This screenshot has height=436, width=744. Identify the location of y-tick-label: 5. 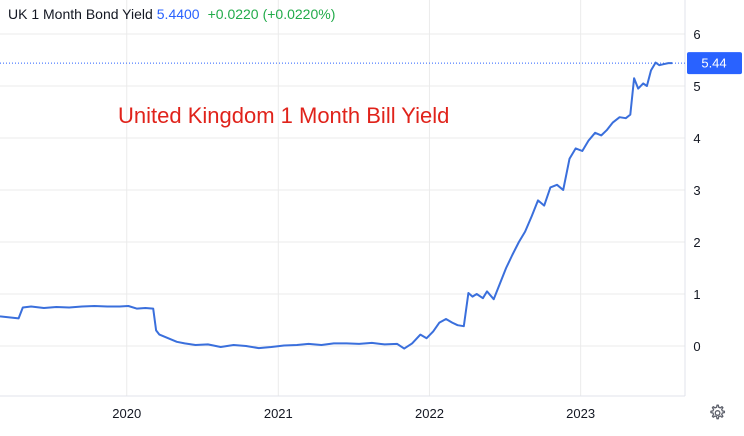
(696, 86).